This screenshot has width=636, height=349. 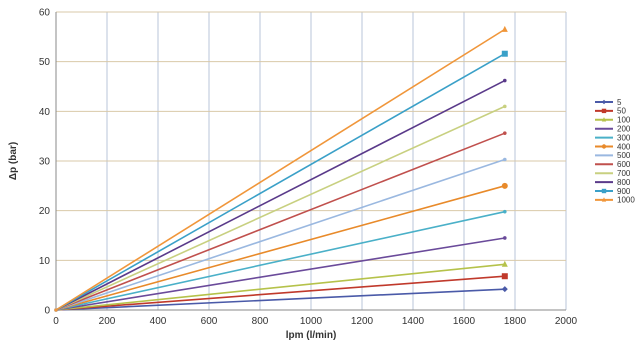 What do you see at coordinates (45, 211) in the screenshot?
I see `y-tick-label: 20` at bounding box center [45, 211].